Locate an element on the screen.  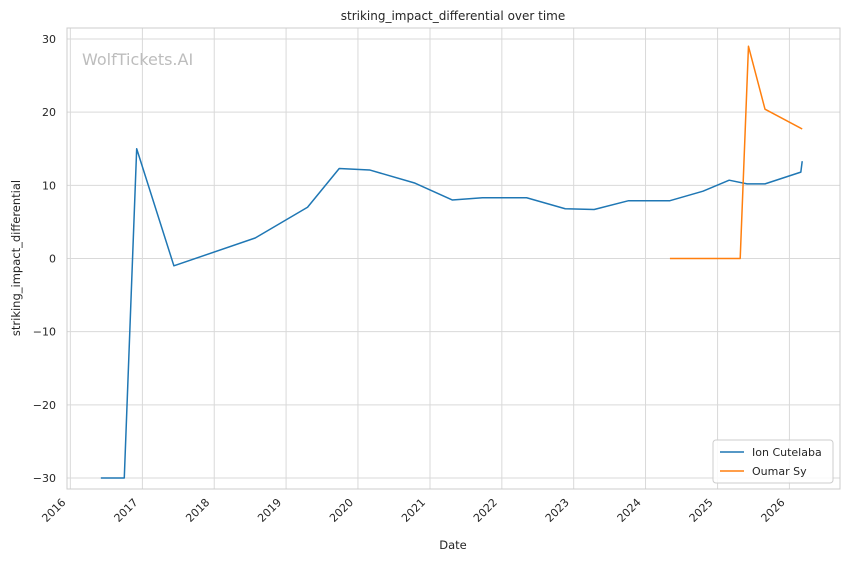
series-line-oumar-sy is located at coordinates (736, 152).